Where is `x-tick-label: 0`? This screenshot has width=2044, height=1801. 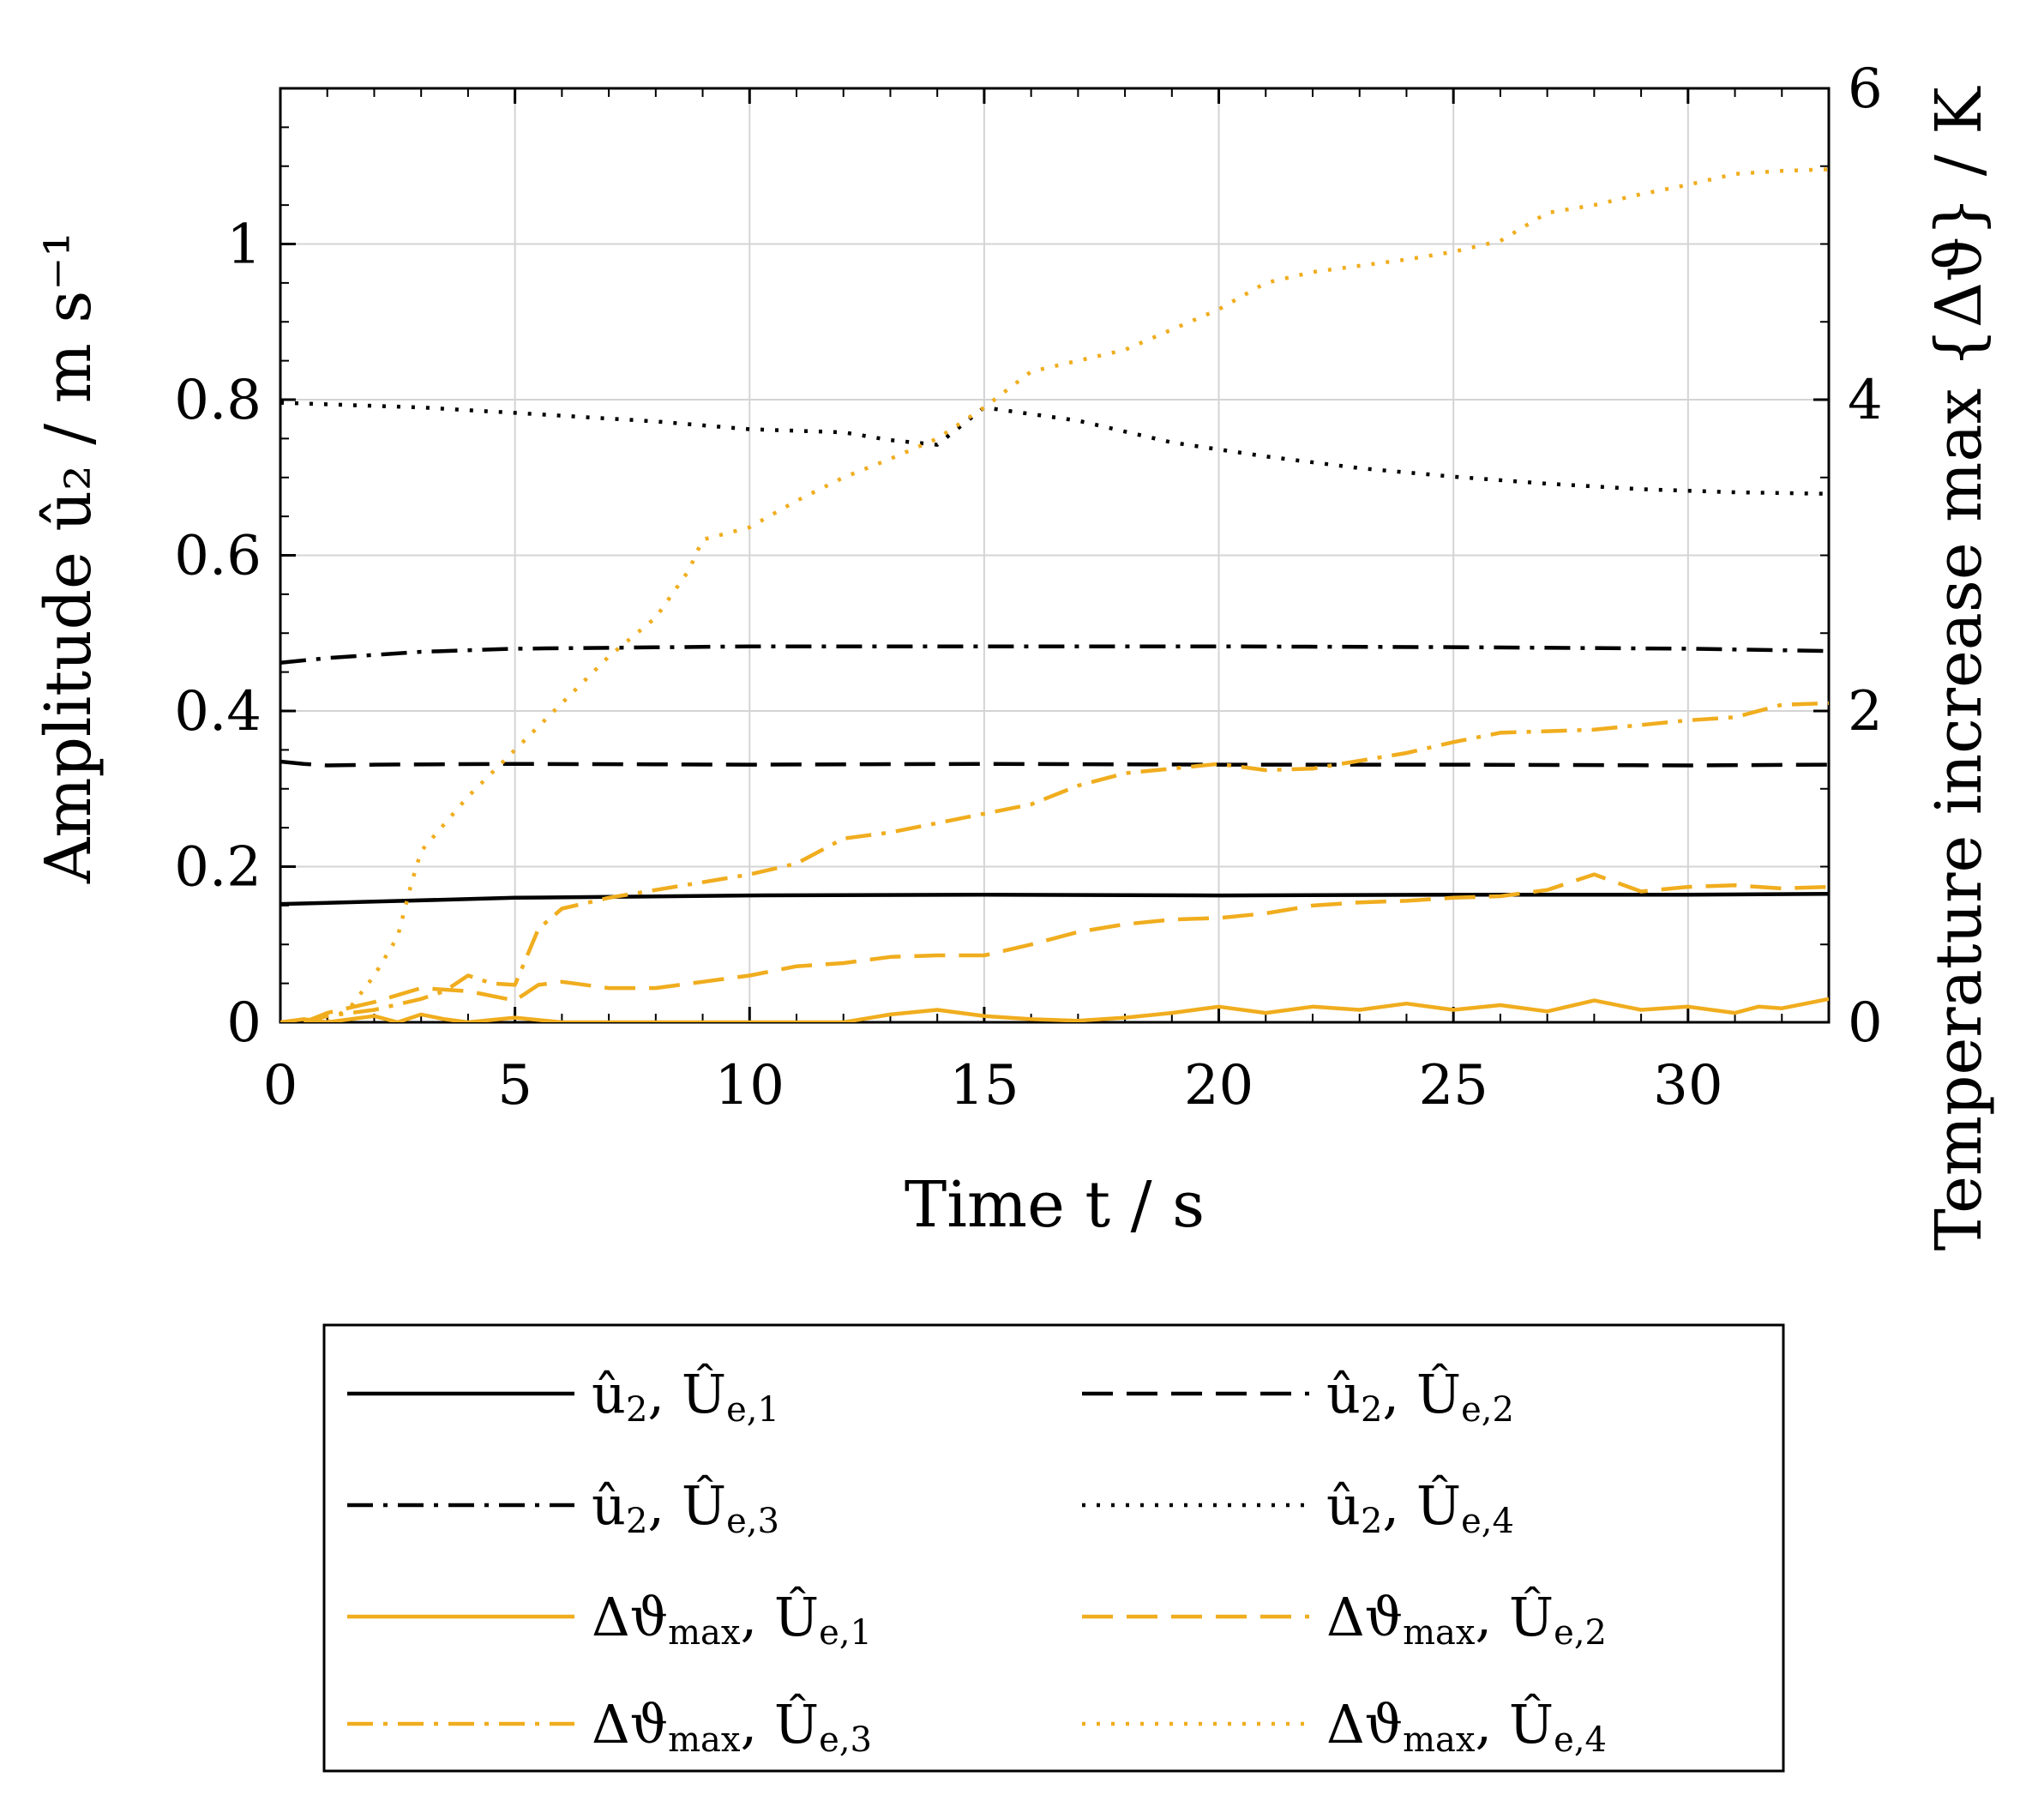 x-tick-label: 0 is located at coordinates (280, 1085).